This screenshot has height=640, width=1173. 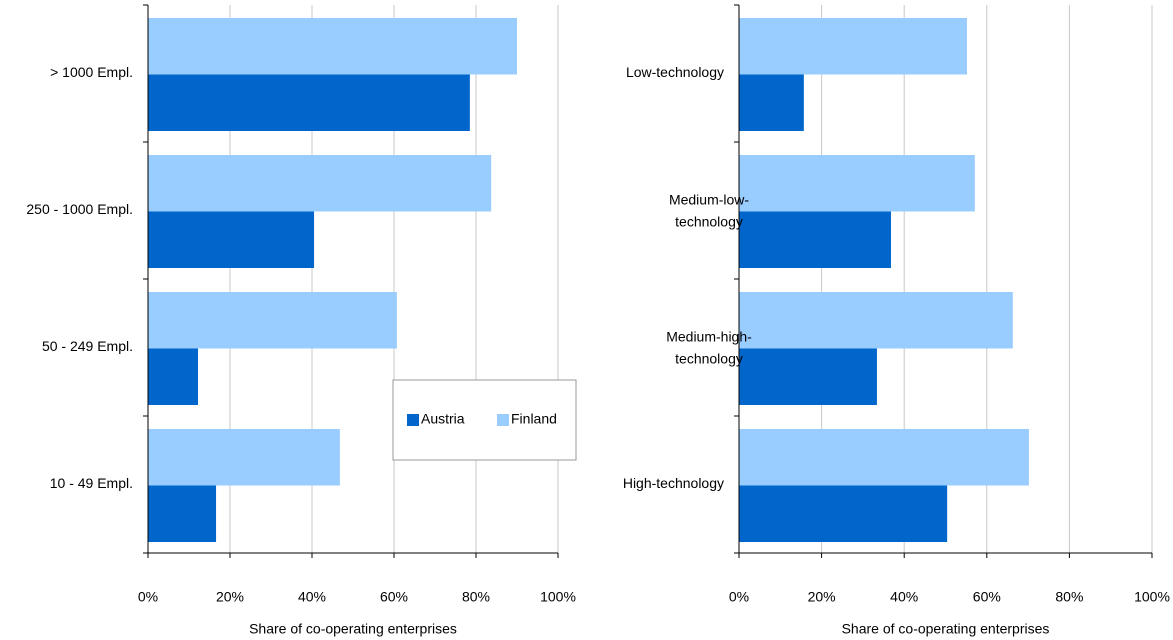 What do you see at coordinates (79, 209) in the screenshot?
I see `y-tick-label: 250 - 1000 Empl.` at bounding box center [79, 209].